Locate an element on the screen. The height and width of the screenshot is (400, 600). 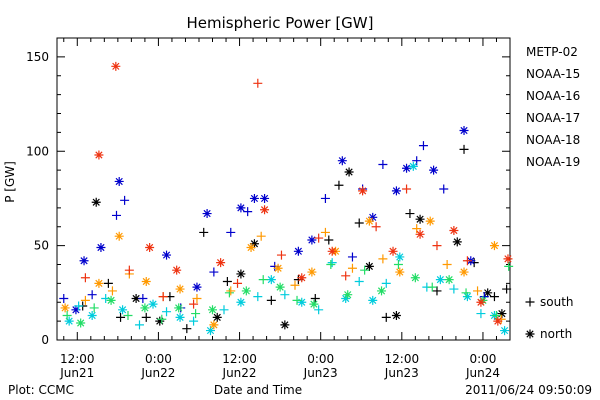
x-tick-label-date: Jun23 is located at coordinates (401, 373).